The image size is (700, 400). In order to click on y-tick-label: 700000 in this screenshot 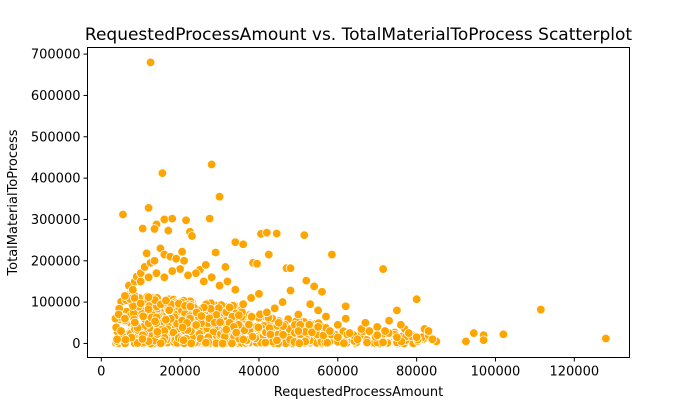, I will do `click(56, 55)`.